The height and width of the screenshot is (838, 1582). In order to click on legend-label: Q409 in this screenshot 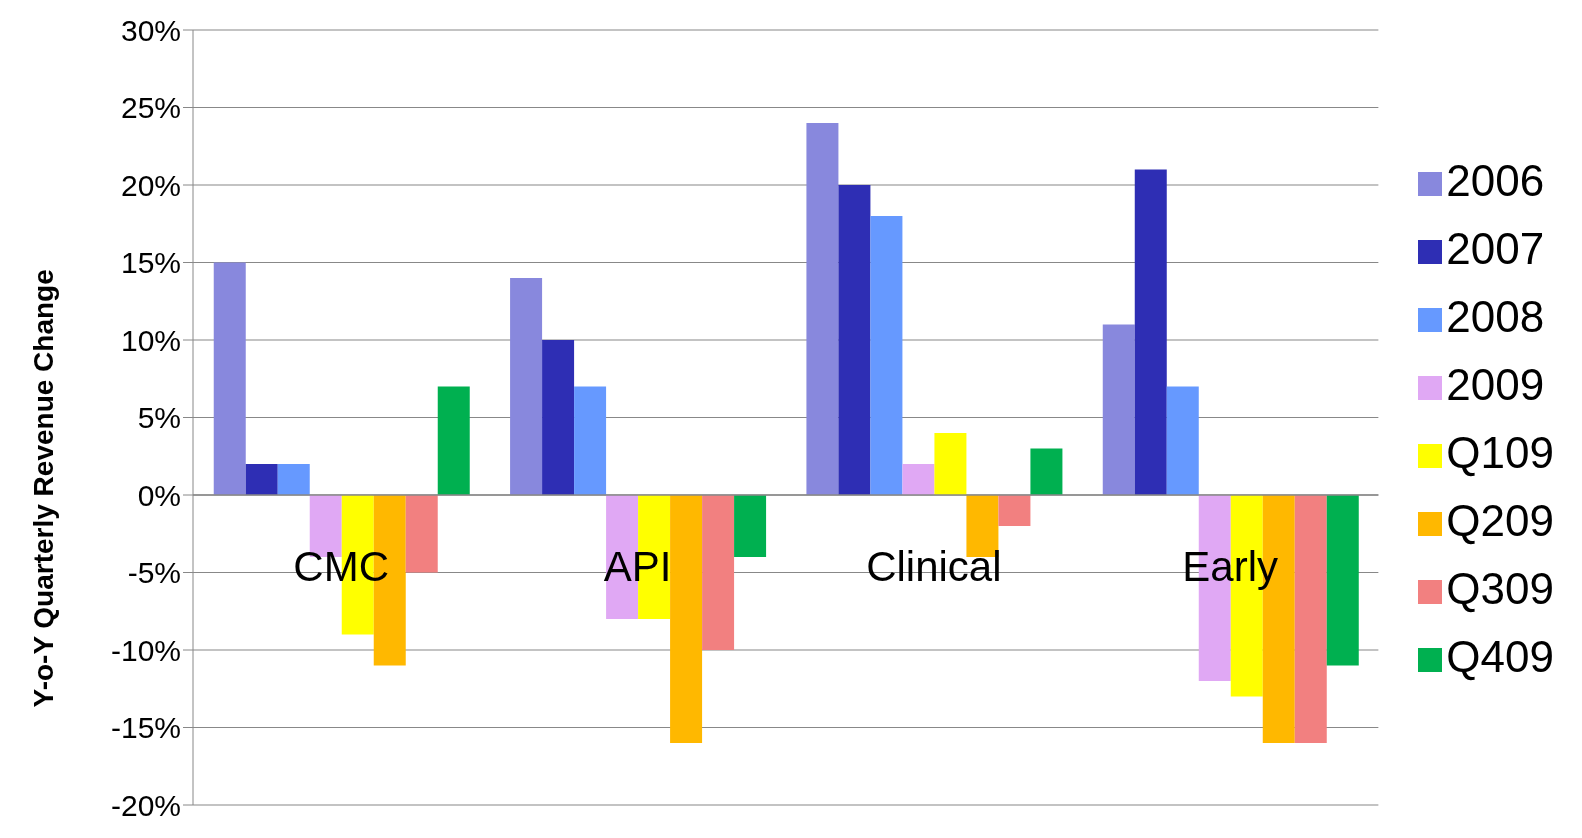, I will do `click(1500, 656)`.